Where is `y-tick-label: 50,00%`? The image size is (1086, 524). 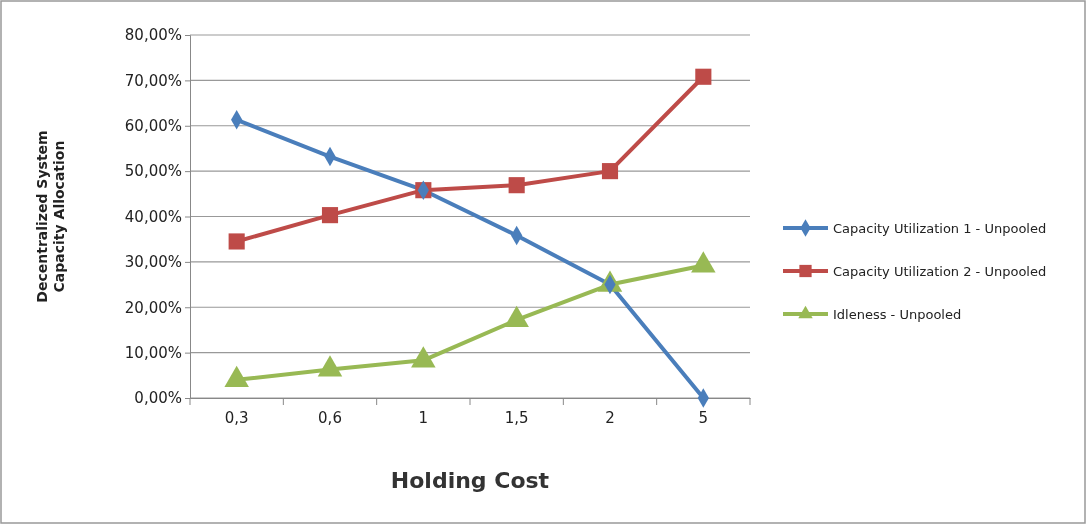 y-tick-label: 50,00% is located at coordinates (153, 171).